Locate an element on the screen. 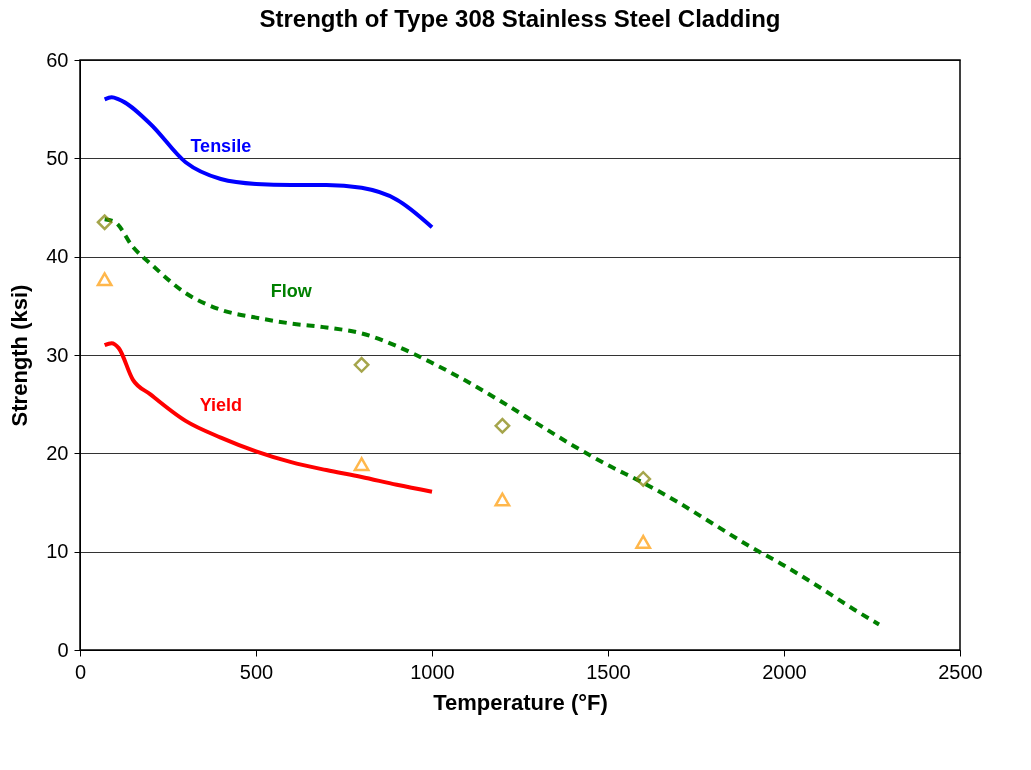 The height and width of the screenshot is (770, 1031). series-label: Yield is located at coordinates (220, 404).